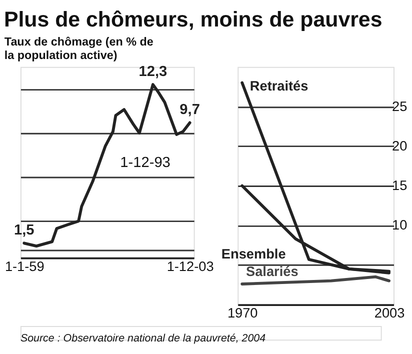 Image resolution: width=412 pixels, height=354 pixels. Describe the element at coordinates (24, 266) in the screenshot. I see `x-tick-label: 1-1-59` at that location.